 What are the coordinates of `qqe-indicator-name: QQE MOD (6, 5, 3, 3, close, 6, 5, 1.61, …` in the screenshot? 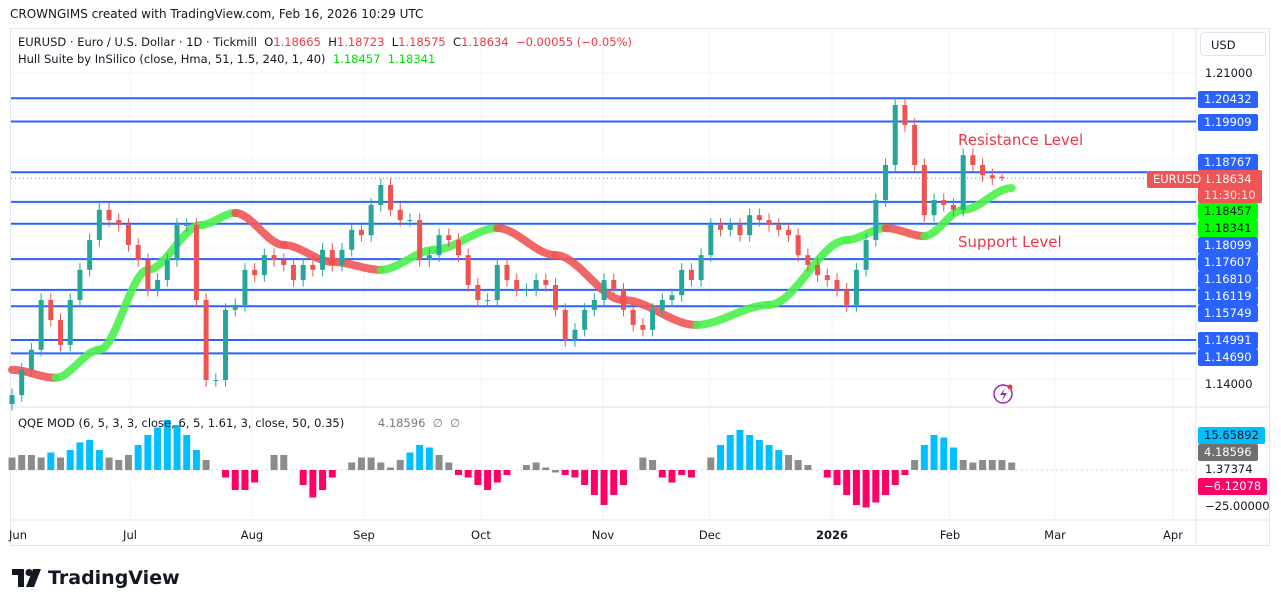 It's located at (181, 423).